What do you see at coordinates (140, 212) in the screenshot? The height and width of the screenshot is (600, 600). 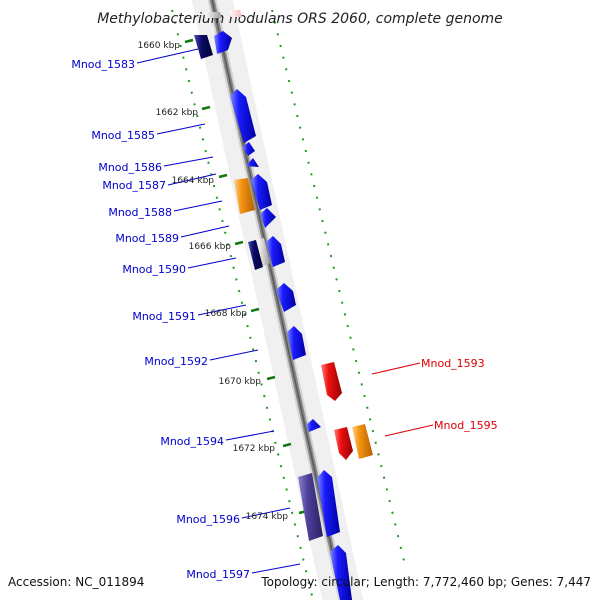 I see `gene-label-mnod-1588: Mnod_1588` at bounding box center [140, 212].